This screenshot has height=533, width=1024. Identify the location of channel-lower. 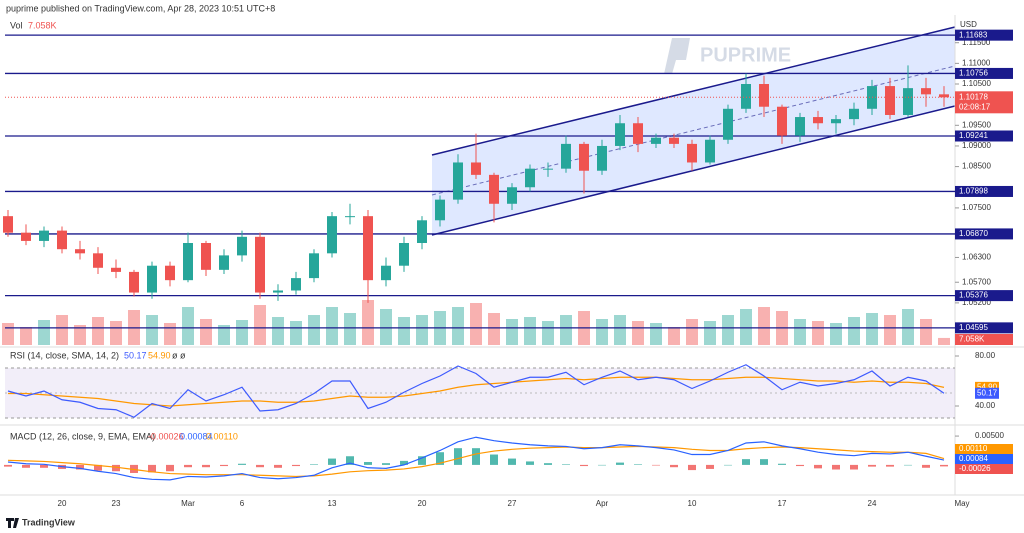
(693, 170).